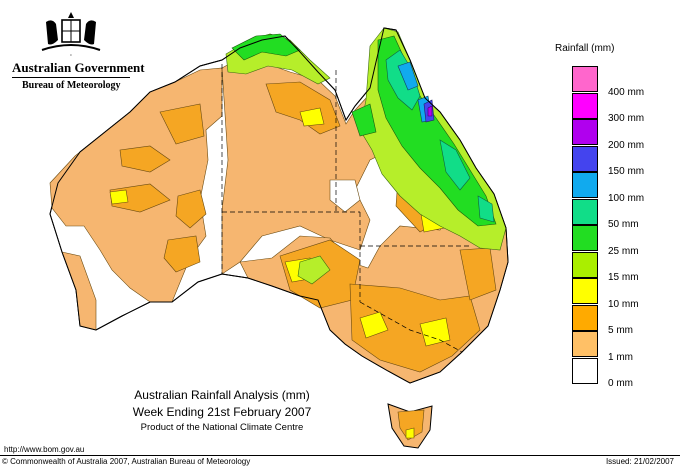 This screenshot has height=467, width=680. Describe the element at coordinates (222, 395) in the screenshot. I see `map-title: Australian Rainfall Analysis (mm)` at that location.